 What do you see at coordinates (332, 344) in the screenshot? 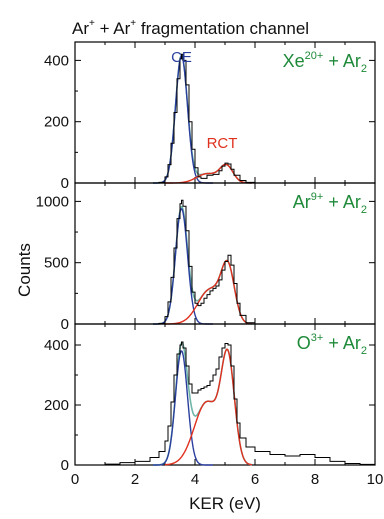
I see `panel-label: O3+ + Ar2` at bounding box center [332, 344].